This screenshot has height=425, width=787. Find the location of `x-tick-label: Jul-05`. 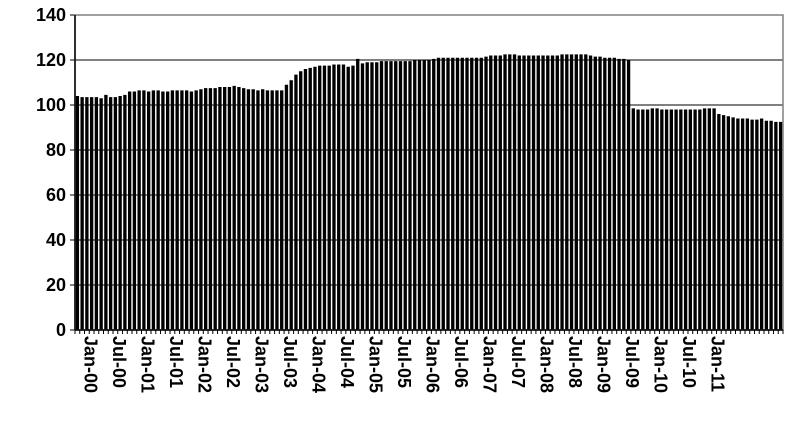

x-tick-label: Jul-05 is located at coordinates (404, 362).